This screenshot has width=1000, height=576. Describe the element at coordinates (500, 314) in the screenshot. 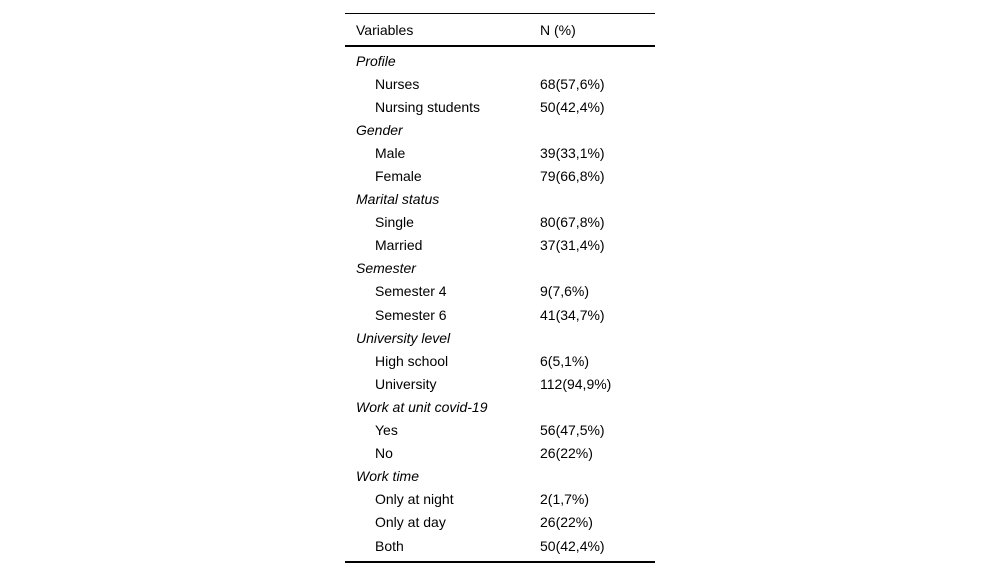

I see `table-row: Semester 6 41(34,7%)` at that location.